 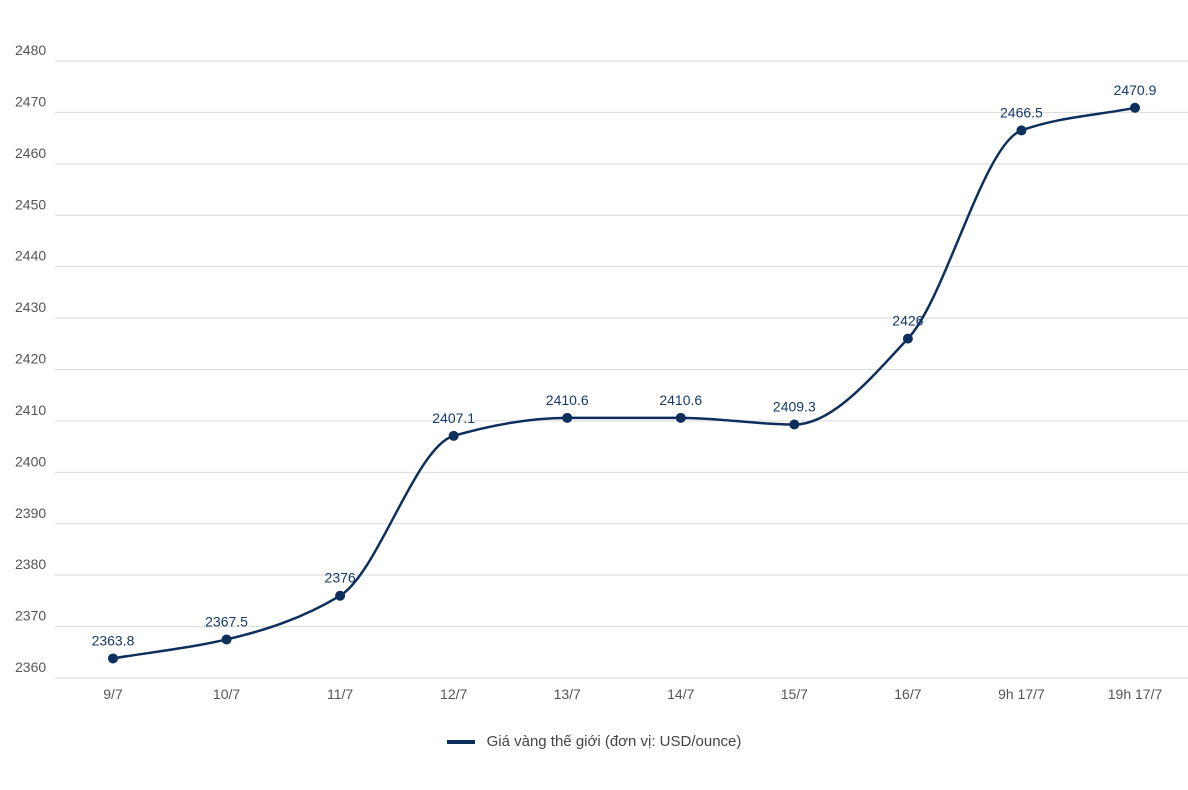 What do you see at coordinates (460, 741) in the screenshot?
I see `legend-swatch` at bounding box center [460, 741].